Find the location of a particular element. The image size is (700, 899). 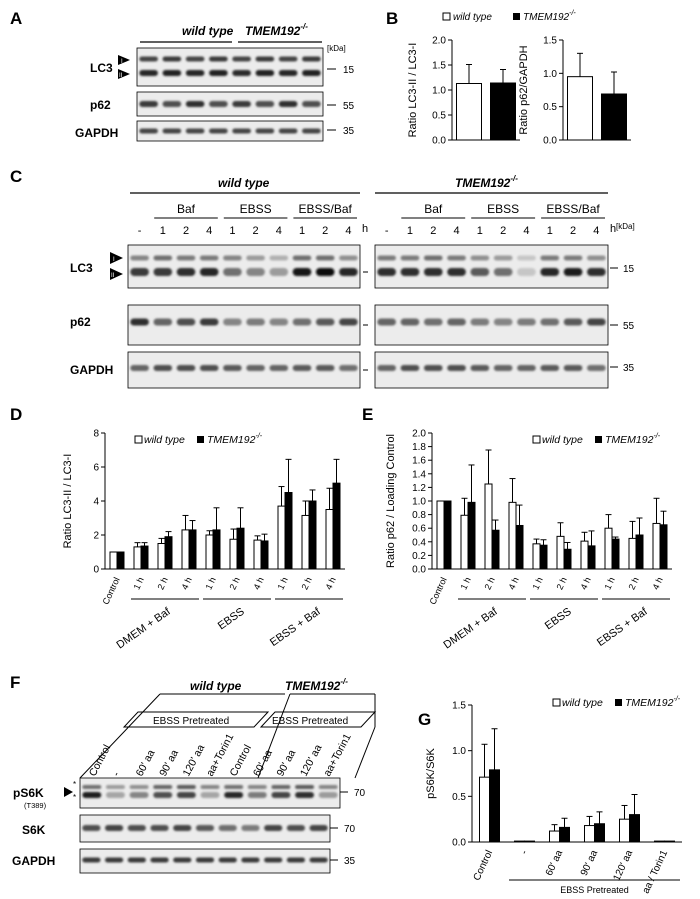

panel-letter-e: E is located at coordinates (367, 414).